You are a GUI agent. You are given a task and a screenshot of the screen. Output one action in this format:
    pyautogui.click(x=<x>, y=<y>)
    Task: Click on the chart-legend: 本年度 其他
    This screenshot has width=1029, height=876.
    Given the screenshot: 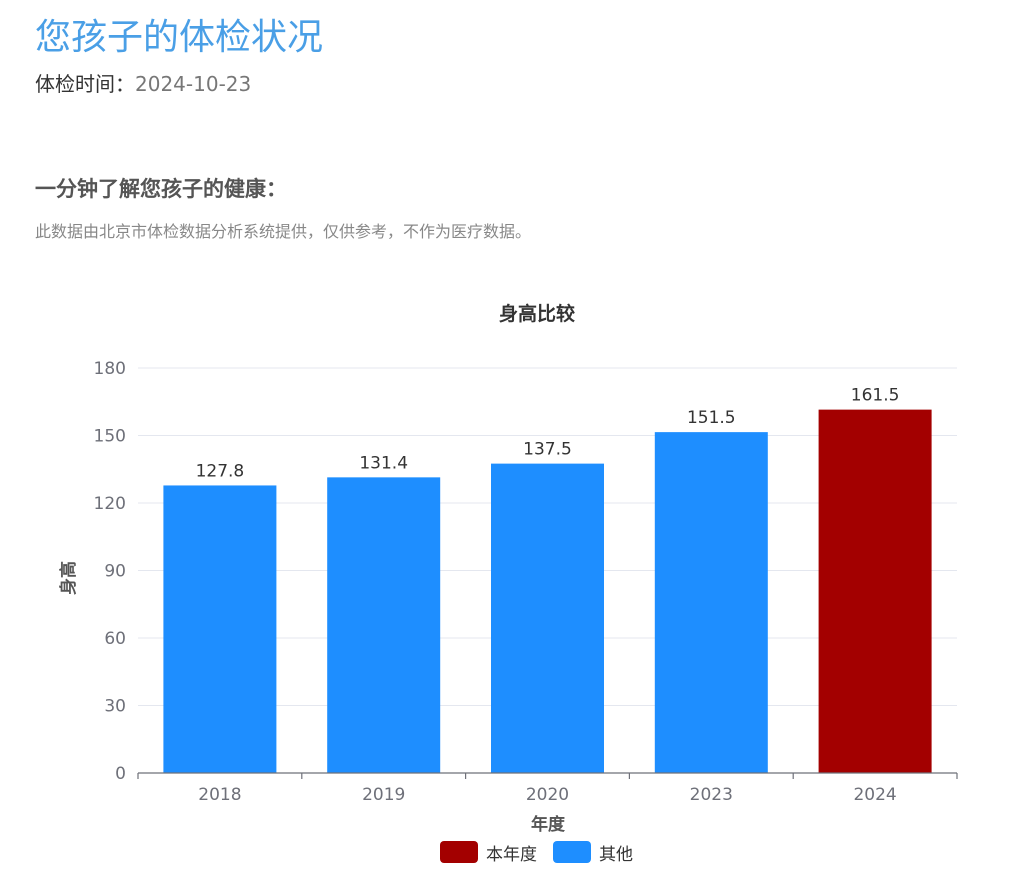 What is the action you would take?
    pyautogui.click(x=514, y=852)
    